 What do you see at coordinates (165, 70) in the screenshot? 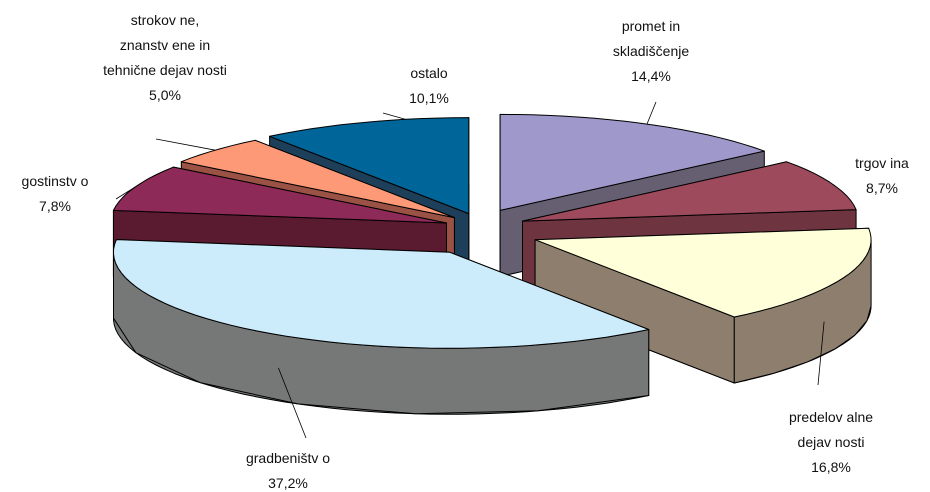
I see `slice-label-line: tehnične dejav nosti` at bounding box center [165, 70].